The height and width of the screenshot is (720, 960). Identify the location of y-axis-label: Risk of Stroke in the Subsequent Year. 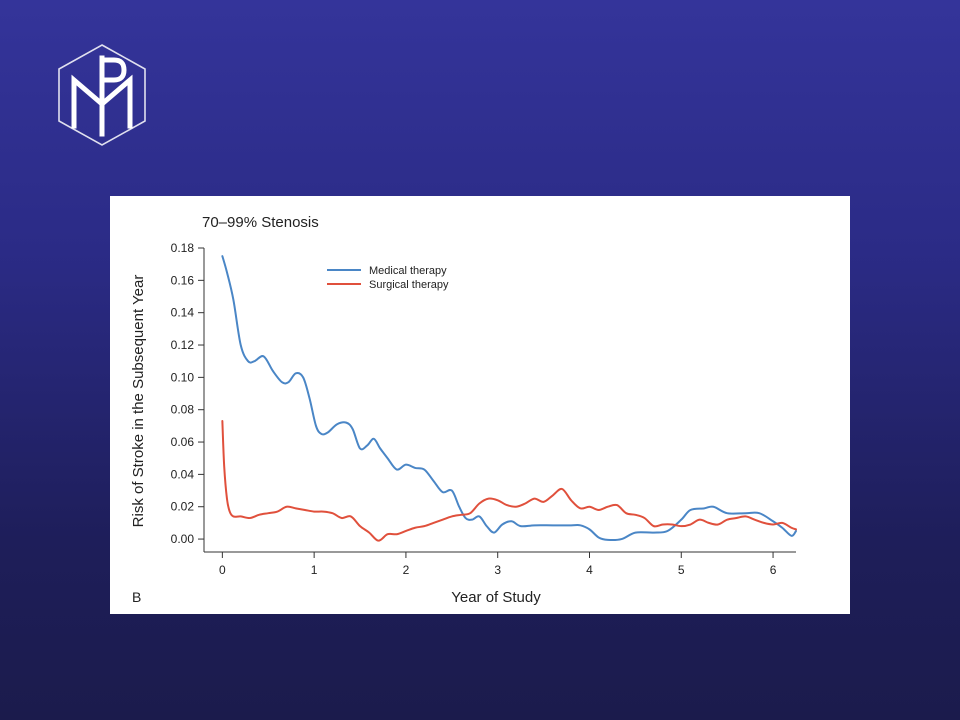
(138, 401).